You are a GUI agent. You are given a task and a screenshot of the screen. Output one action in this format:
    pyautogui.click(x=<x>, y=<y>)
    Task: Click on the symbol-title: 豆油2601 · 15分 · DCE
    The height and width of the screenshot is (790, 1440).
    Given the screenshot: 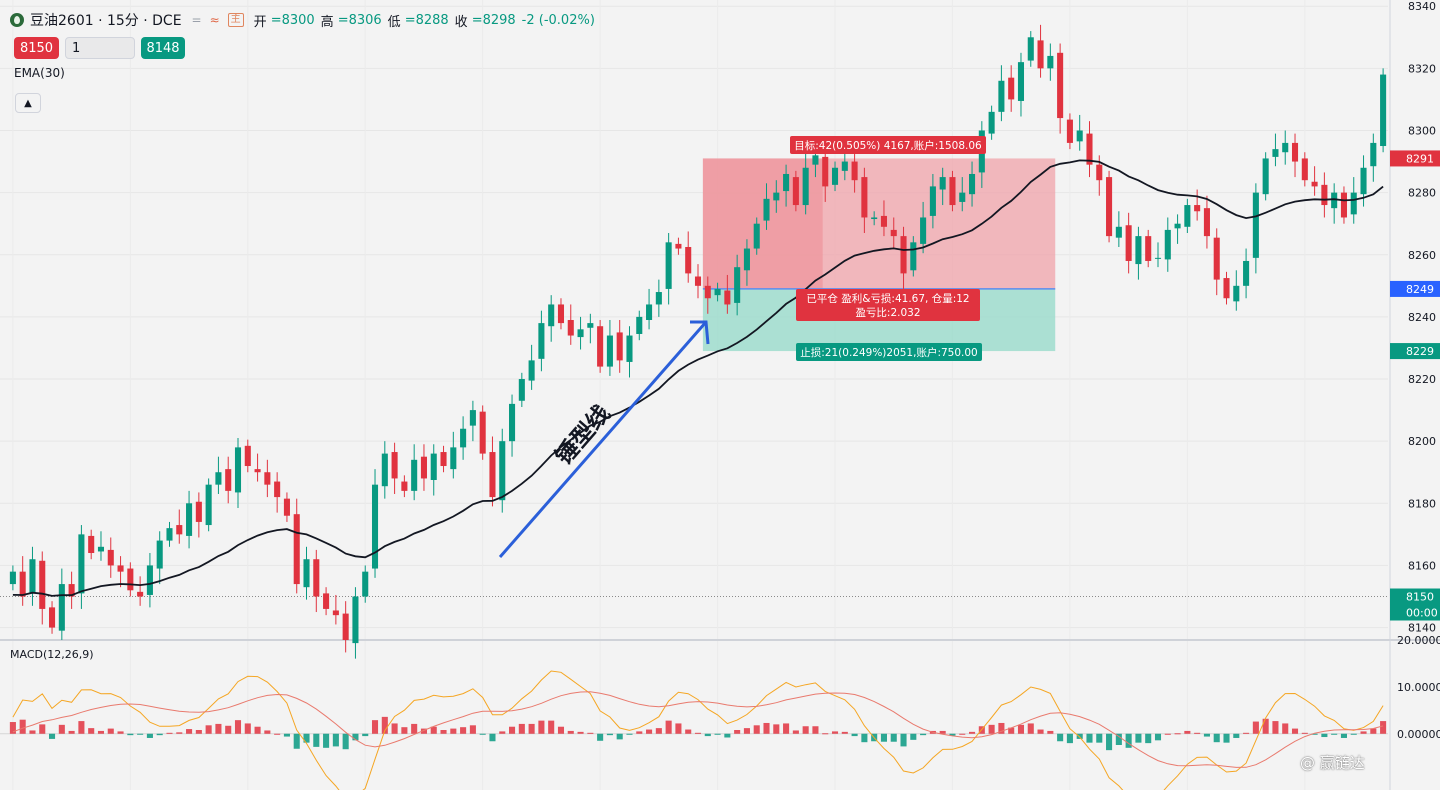 What is the action you would take?
    pyautogui.click(x=106, y=21)
    